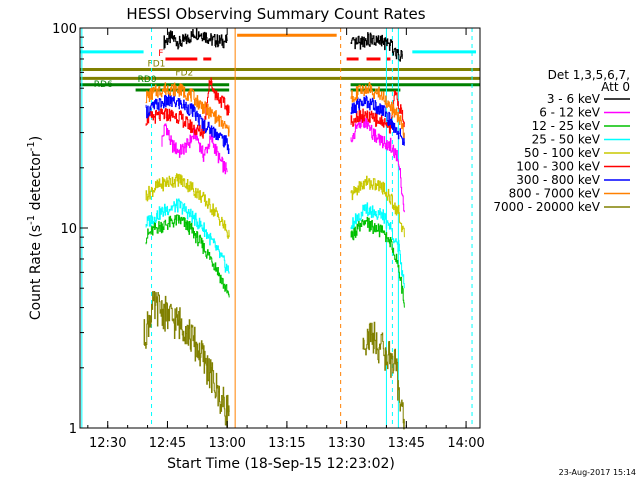 This screenshot has height=480, width=640. What do you see at coordinates (574, 99) in the screenshot?
I see `legend-label-0: 3 - 6 keV` at bounding box center [574, 99].